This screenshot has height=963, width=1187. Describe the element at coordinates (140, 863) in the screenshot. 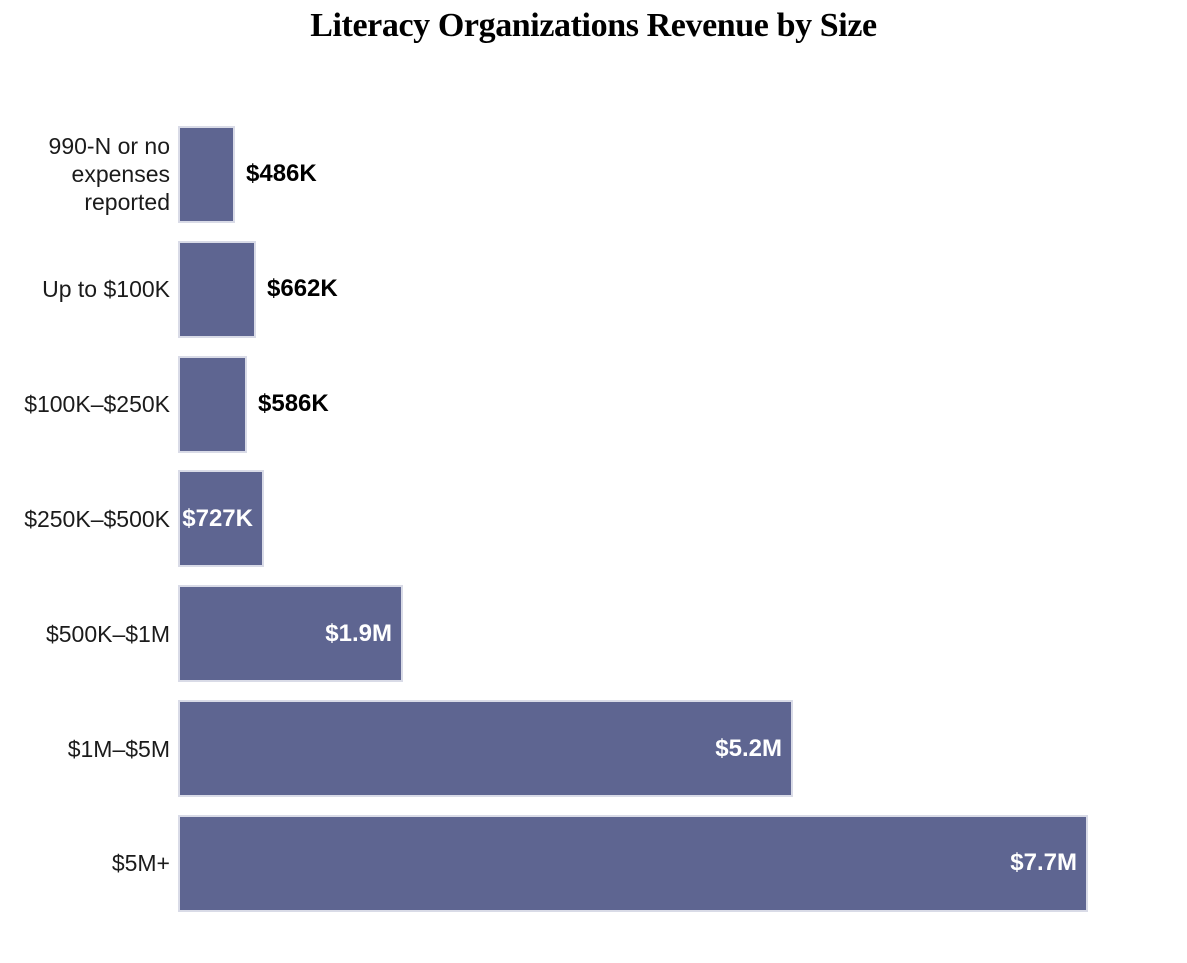

I see `category-label: $5M+` at that location.